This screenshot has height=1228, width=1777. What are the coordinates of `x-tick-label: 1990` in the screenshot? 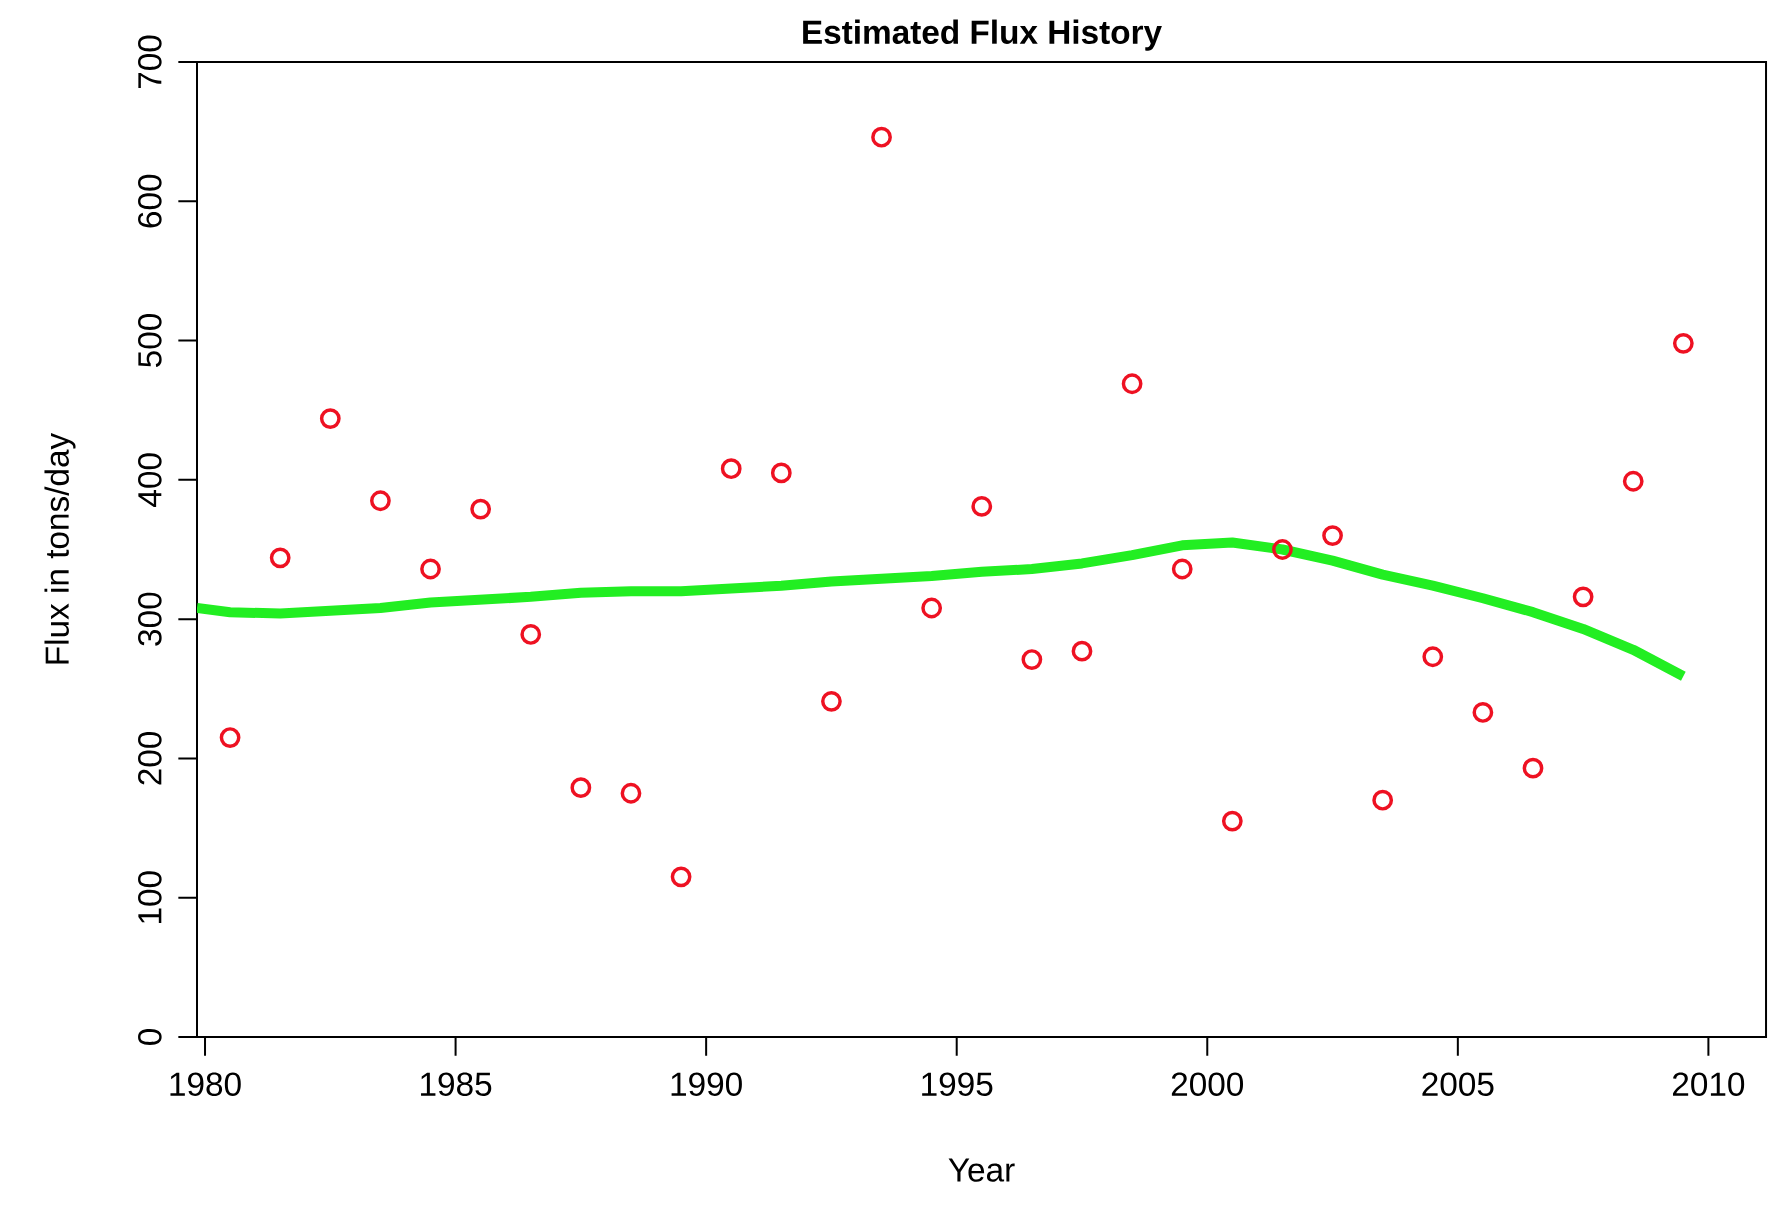 It's located at (706, 1084).